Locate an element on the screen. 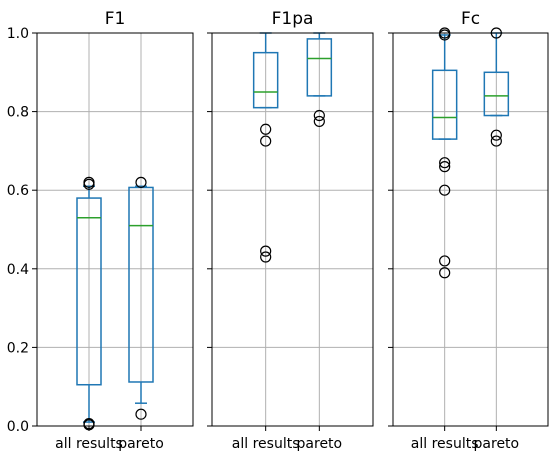 The height and width of the screenshot is (460, 550). y-tick-label: 0.2 is located at coordinates (18, 348).